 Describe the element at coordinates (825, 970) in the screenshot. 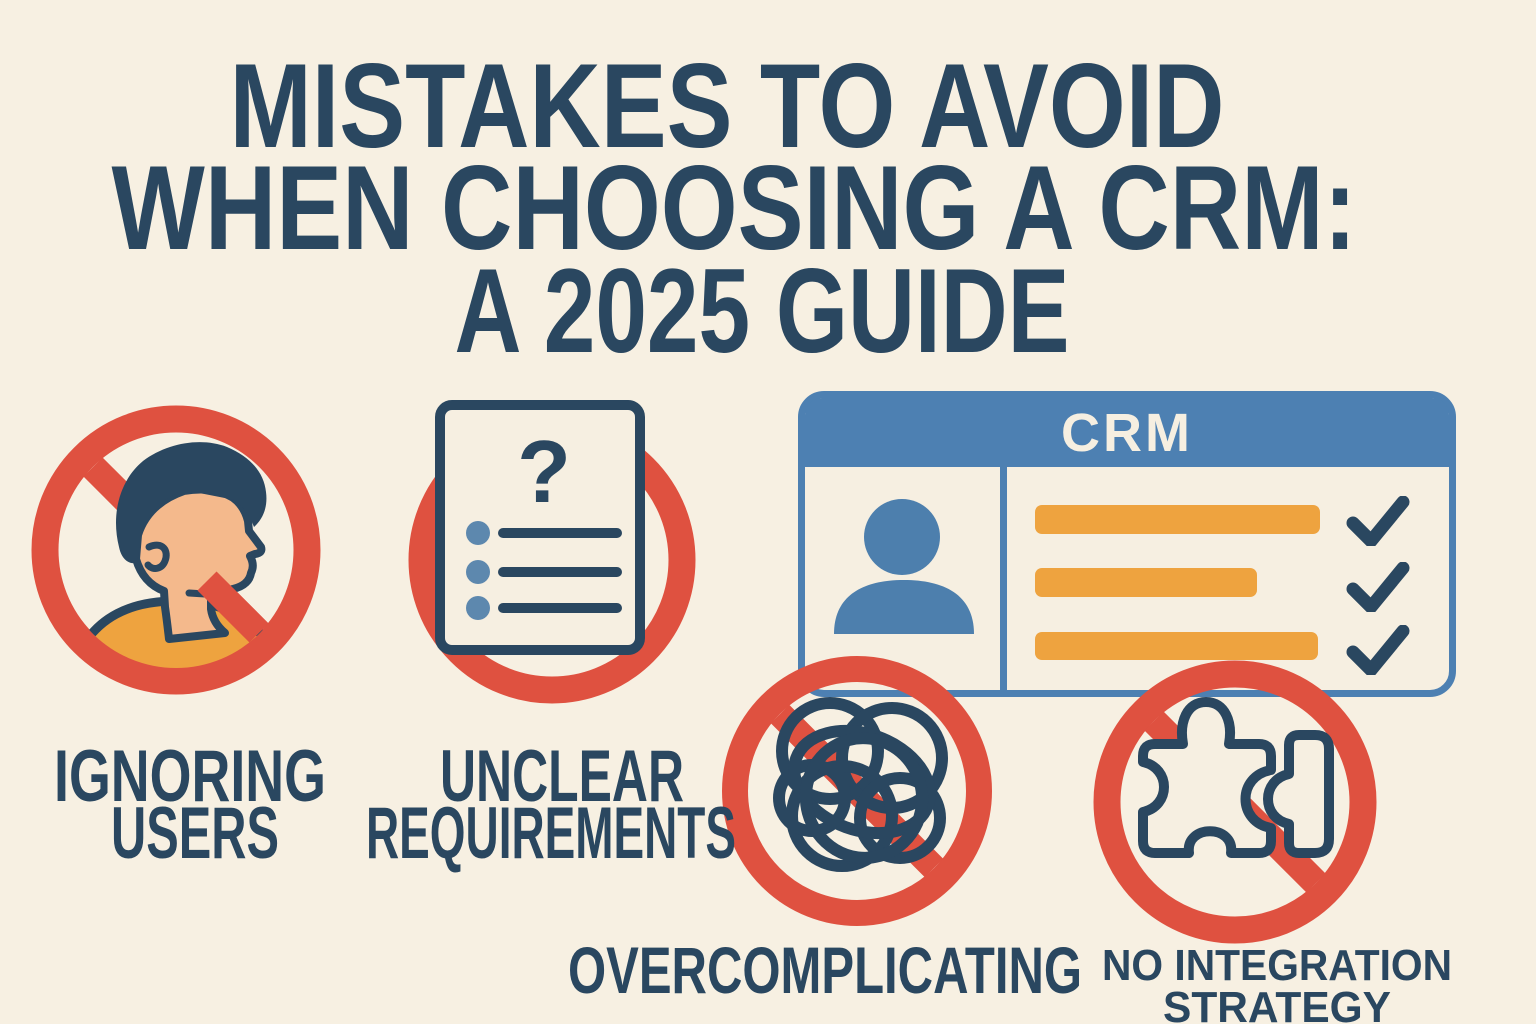

I see `label-overcomplicating: OVERCOMPLICATING` at that location.